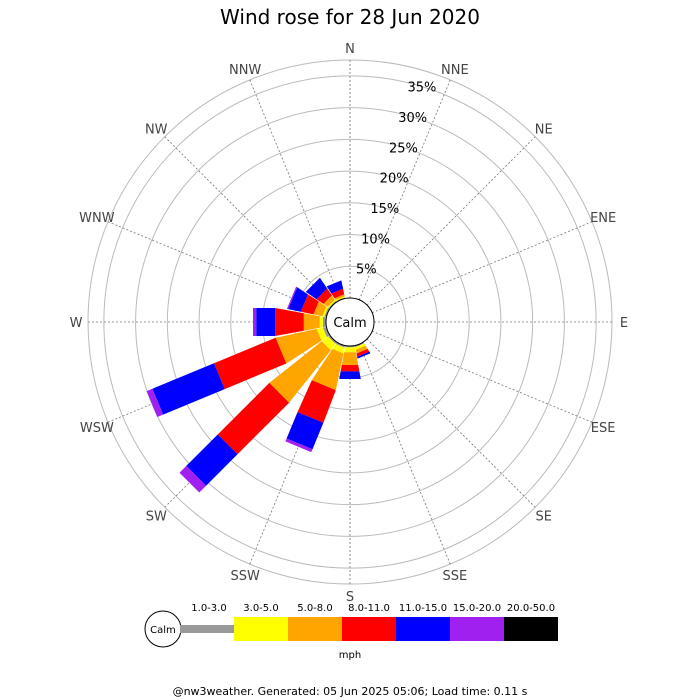 The height and width of the screenshot is (700, 700). I want to click on legend-unit: mph, so click(350, 655).